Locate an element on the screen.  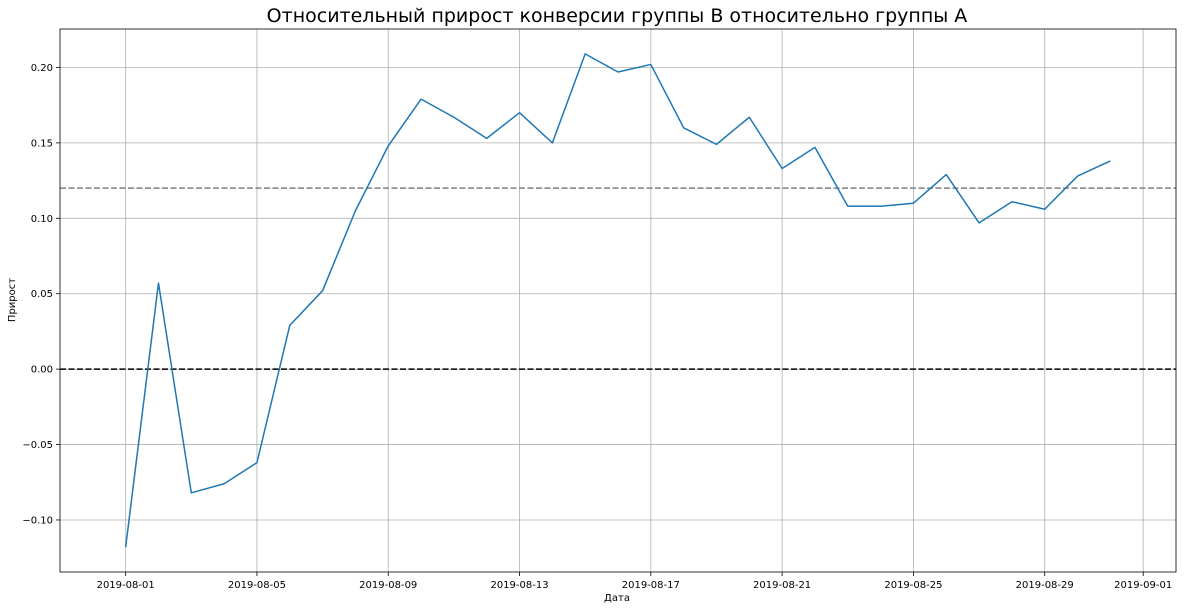
y-tick-label: −0.10 is located at coordinates (37, 520).